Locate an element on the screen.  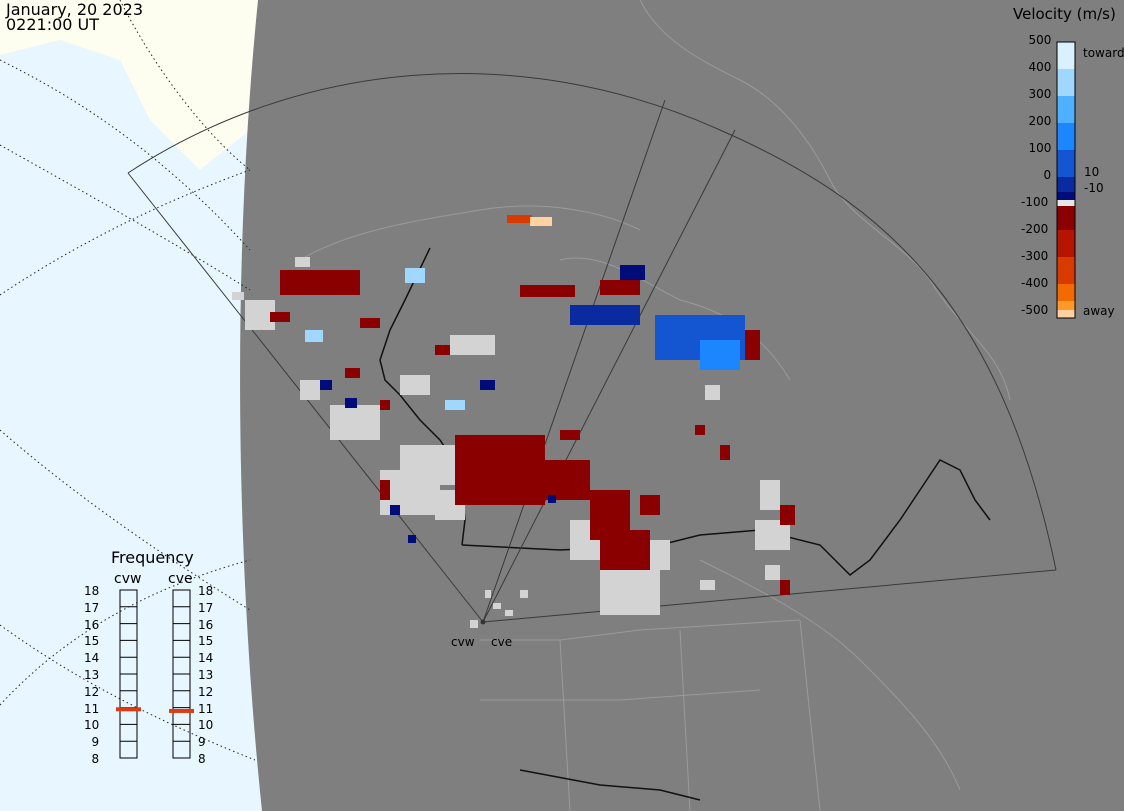
tick-minus10-label: -10 is located at coordinates (1094, 188).